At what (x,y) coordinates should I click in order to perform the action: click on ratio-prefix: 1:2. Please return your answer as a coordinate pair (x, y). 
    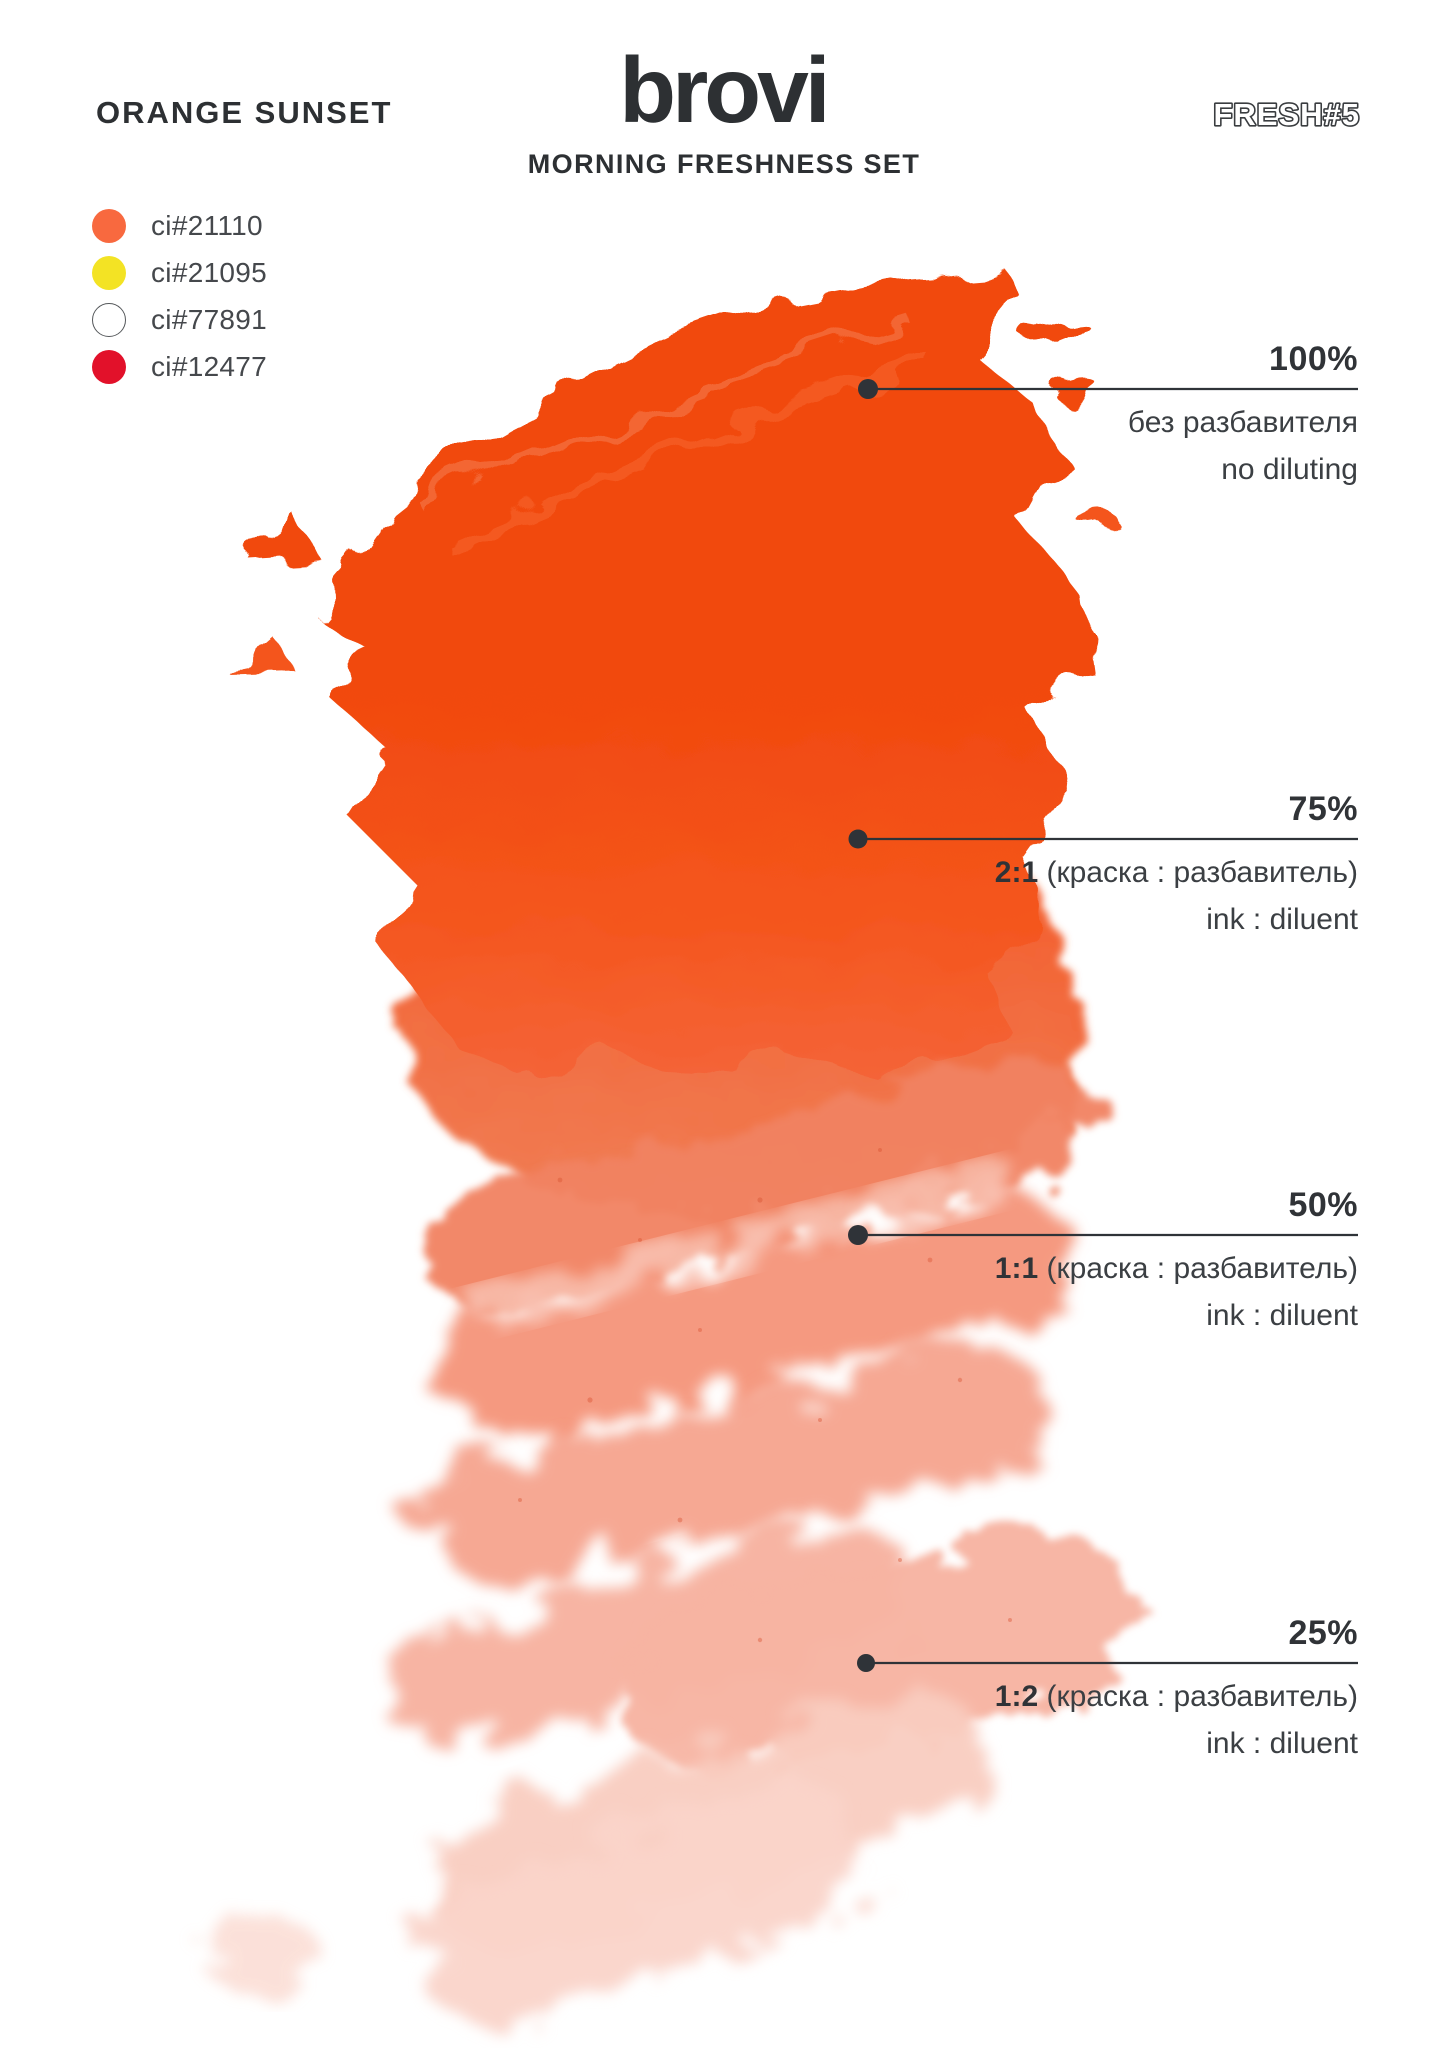
    Looking at the image, I should click on (1016, 1696).